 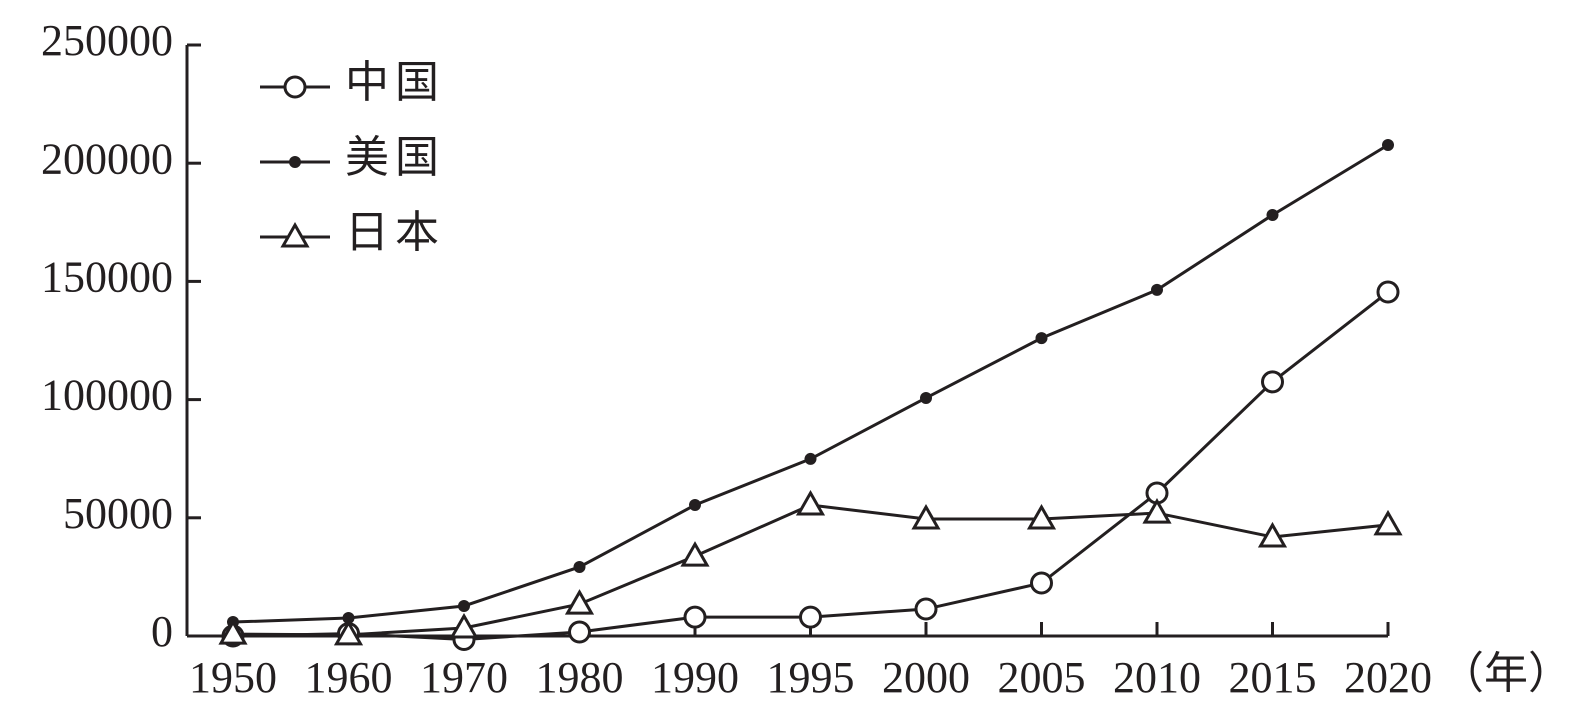 I want to click on x-tick-label: 1995, so click(x=811, y=677).